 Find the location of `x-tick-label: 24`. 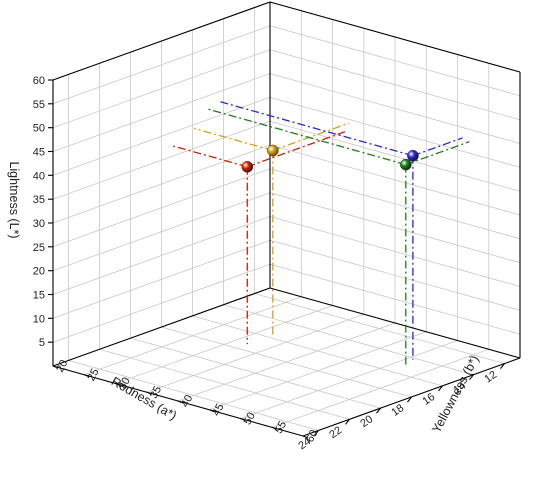

x-tick-label: 24 is located at coordinates (304, 444).